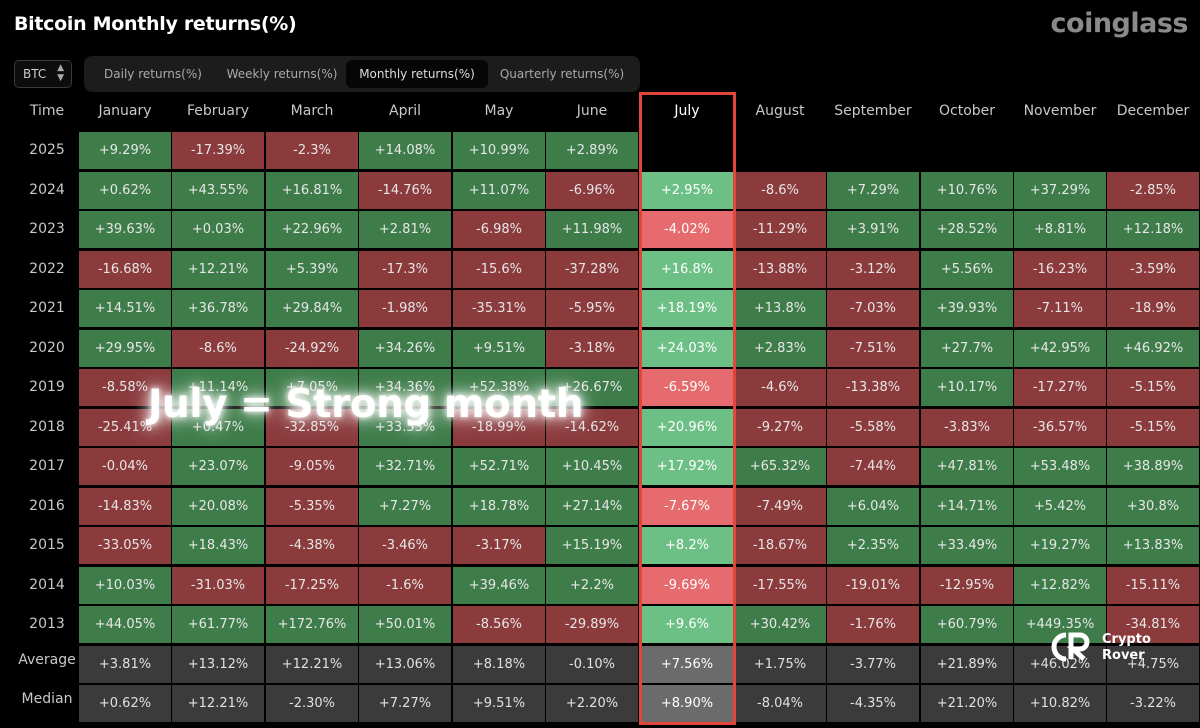  What do you see at coordinates (499, 229) in the screenshot?
I see `heatmap-cell: -6.98%` at bounding box center [499, 229].